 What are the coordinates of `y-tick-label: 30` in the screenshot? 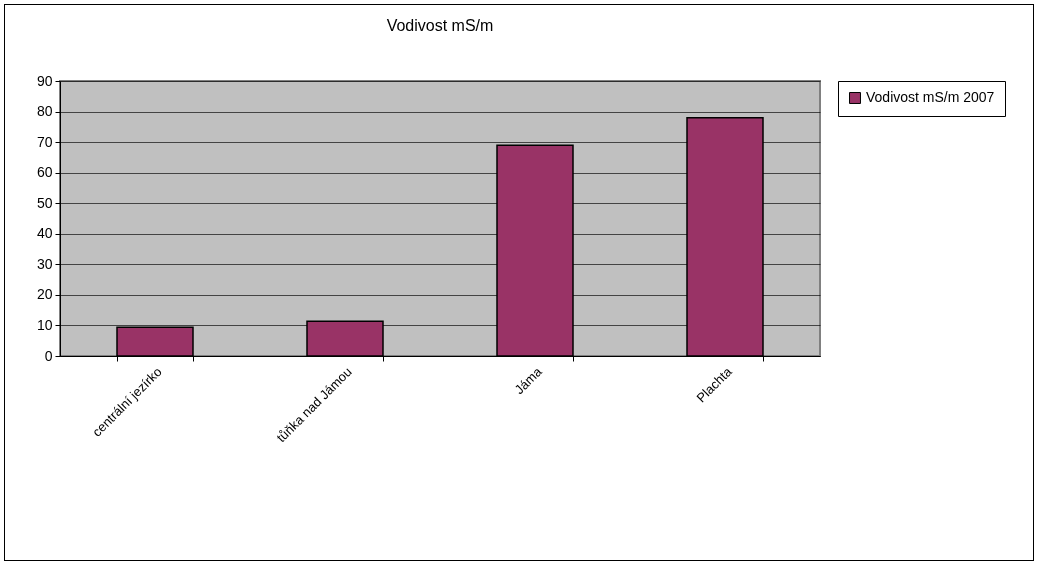 It's located at (44, 263).